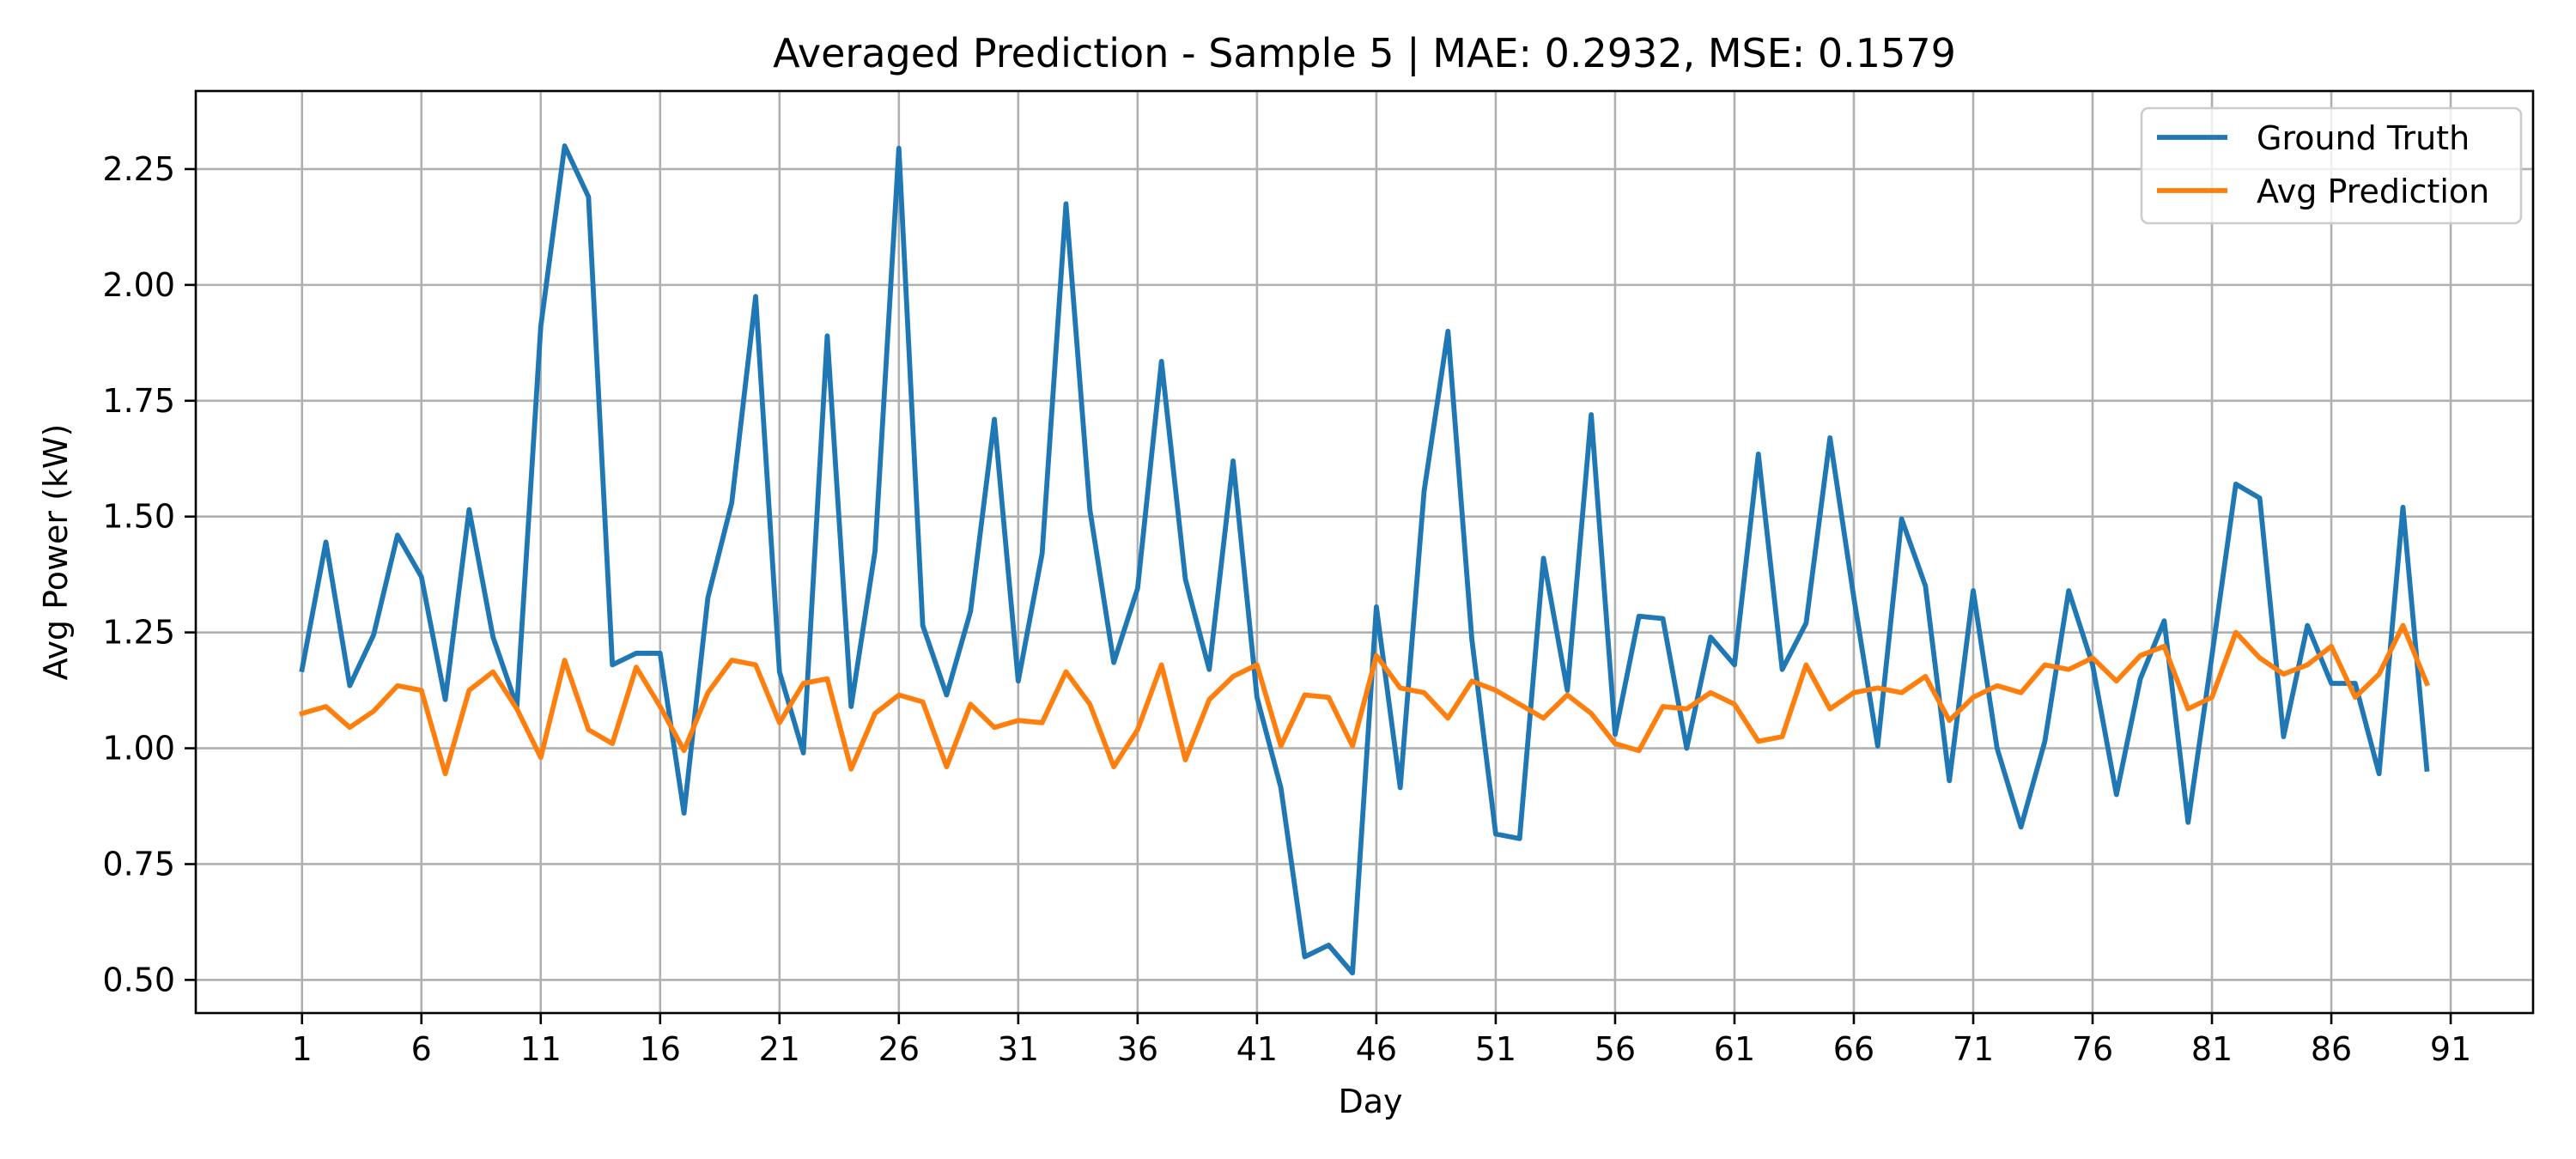  What do you see at coordinates (421, 1049) in the screenshot?
I see `x-tick-label: 6` at bounding box center [421, 1049].